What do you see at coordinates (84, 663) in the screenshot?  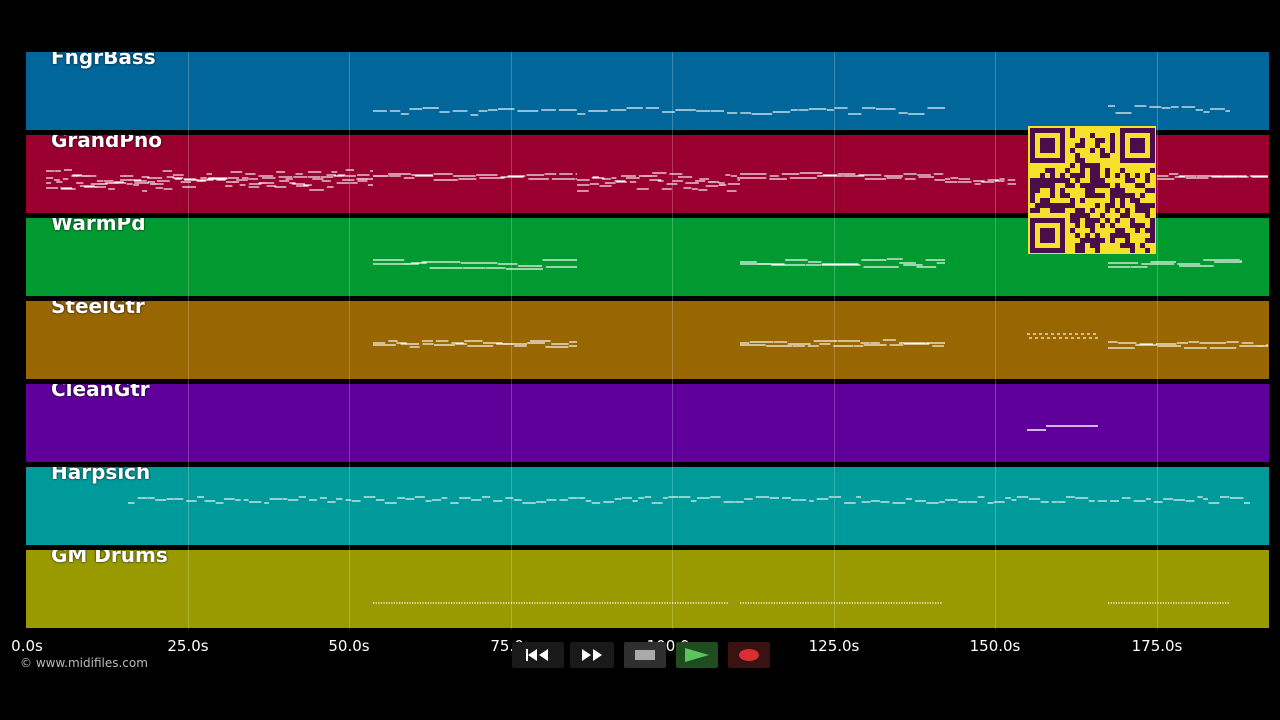 I see `copyright-text: © www.midifiles.com` at bounding box center [84, 663].